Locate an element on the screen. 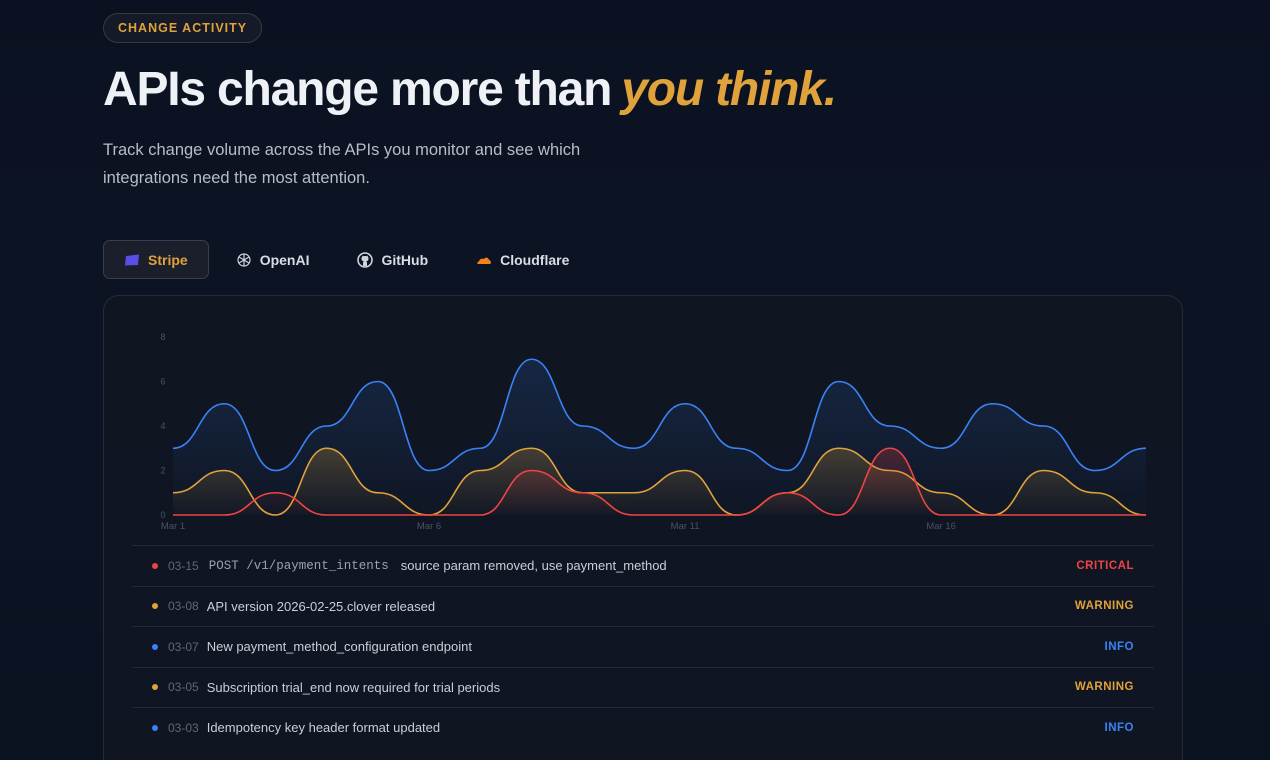 The image size is (1270, 760). y-tick-label: 0 is located at coordinates (162, 515).